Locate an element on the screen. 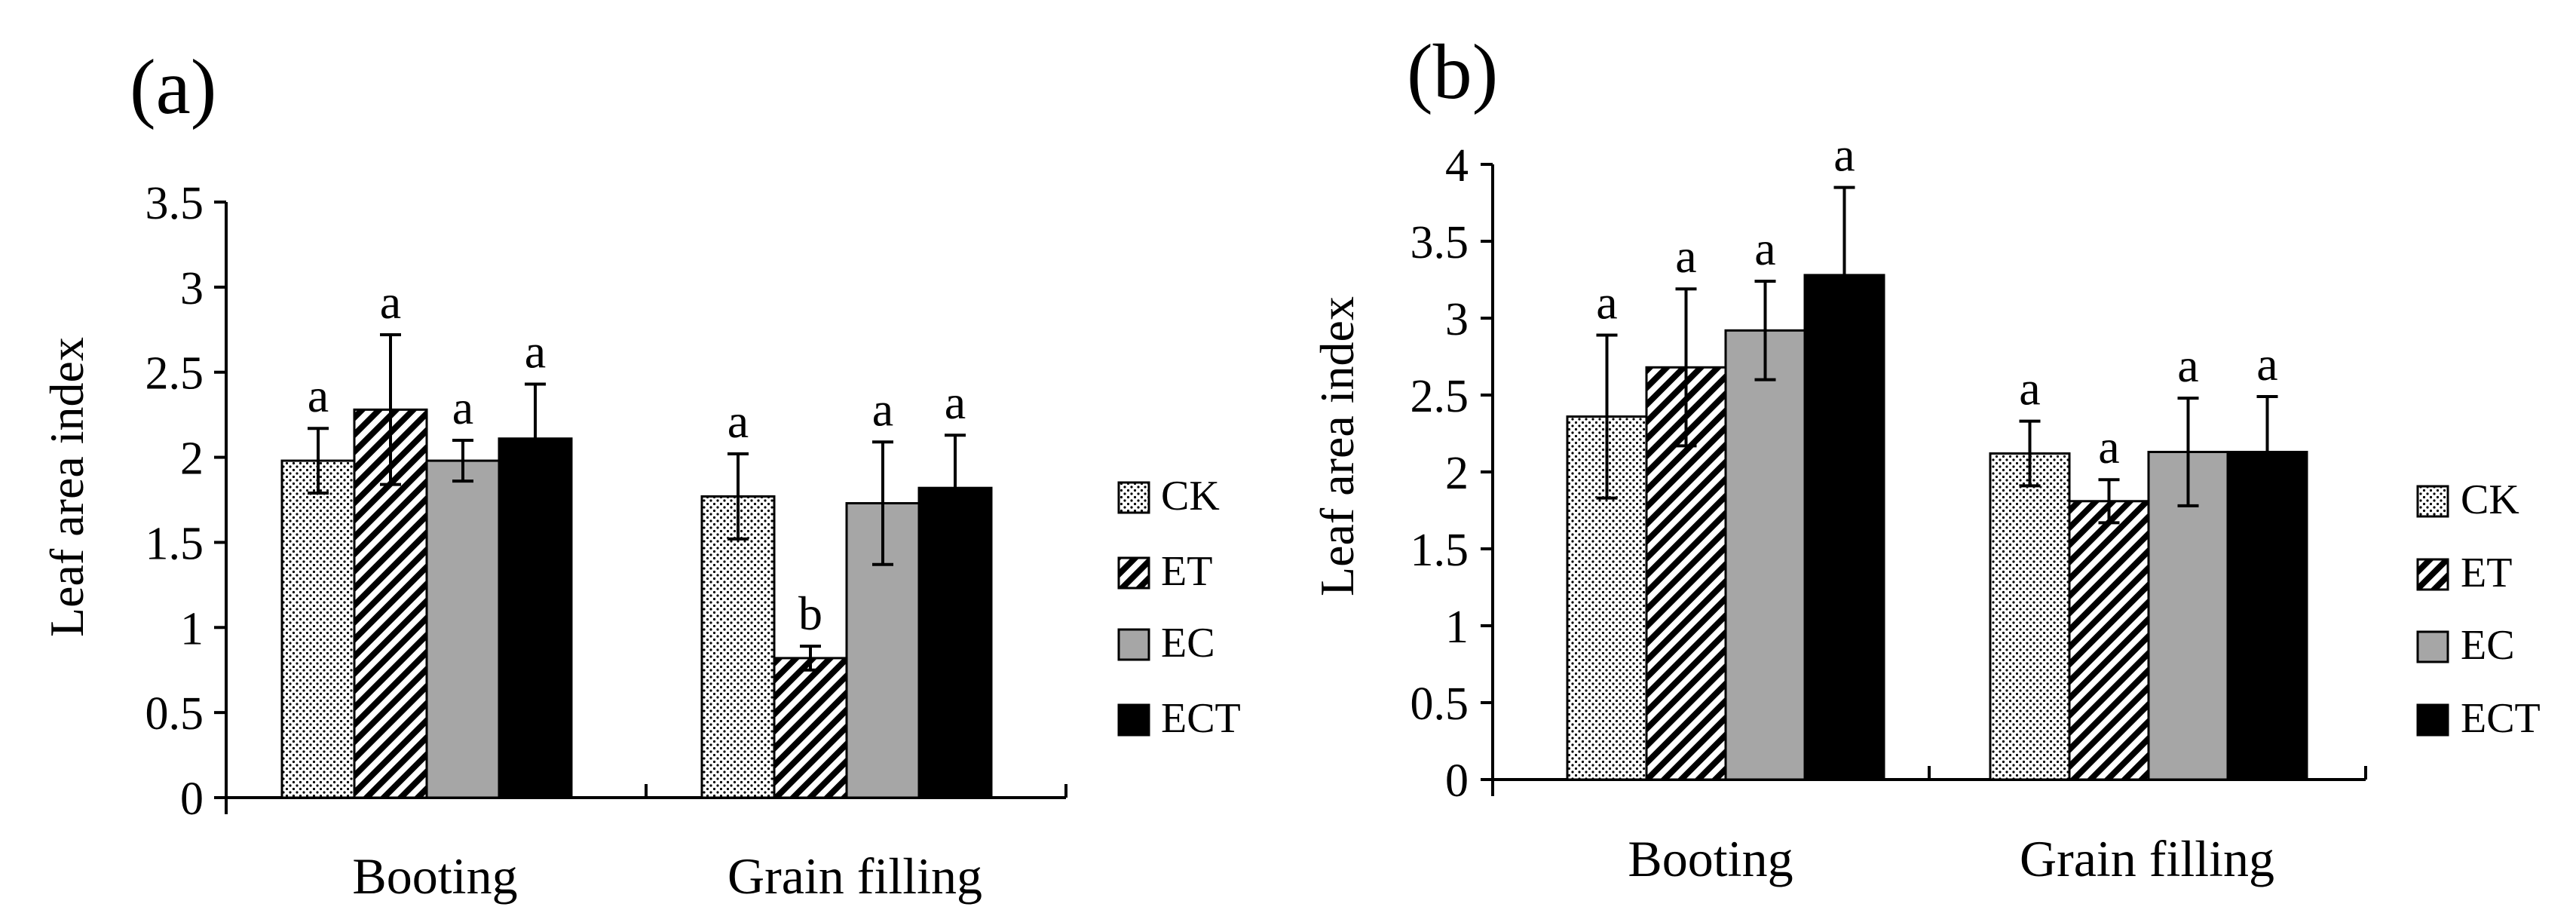  y-tick-label: 4 is located at coordinates (1457, 165).